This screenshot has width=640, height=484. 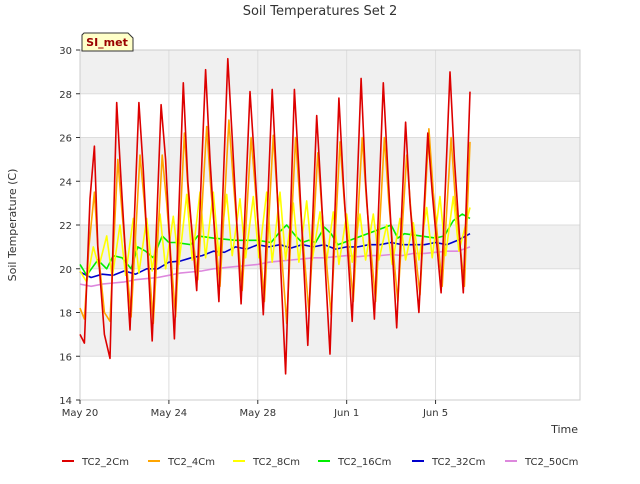 I want to click on y-axis: 14 16 18 20 22 24 26 28 30, so click(x=69, y=226).